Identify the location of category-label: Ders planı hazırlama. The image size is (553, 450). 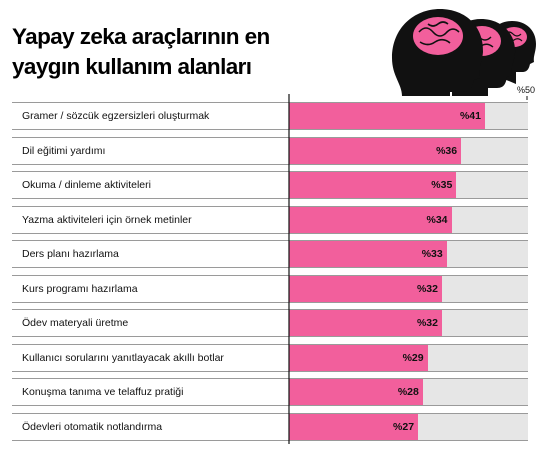
(70, 254).